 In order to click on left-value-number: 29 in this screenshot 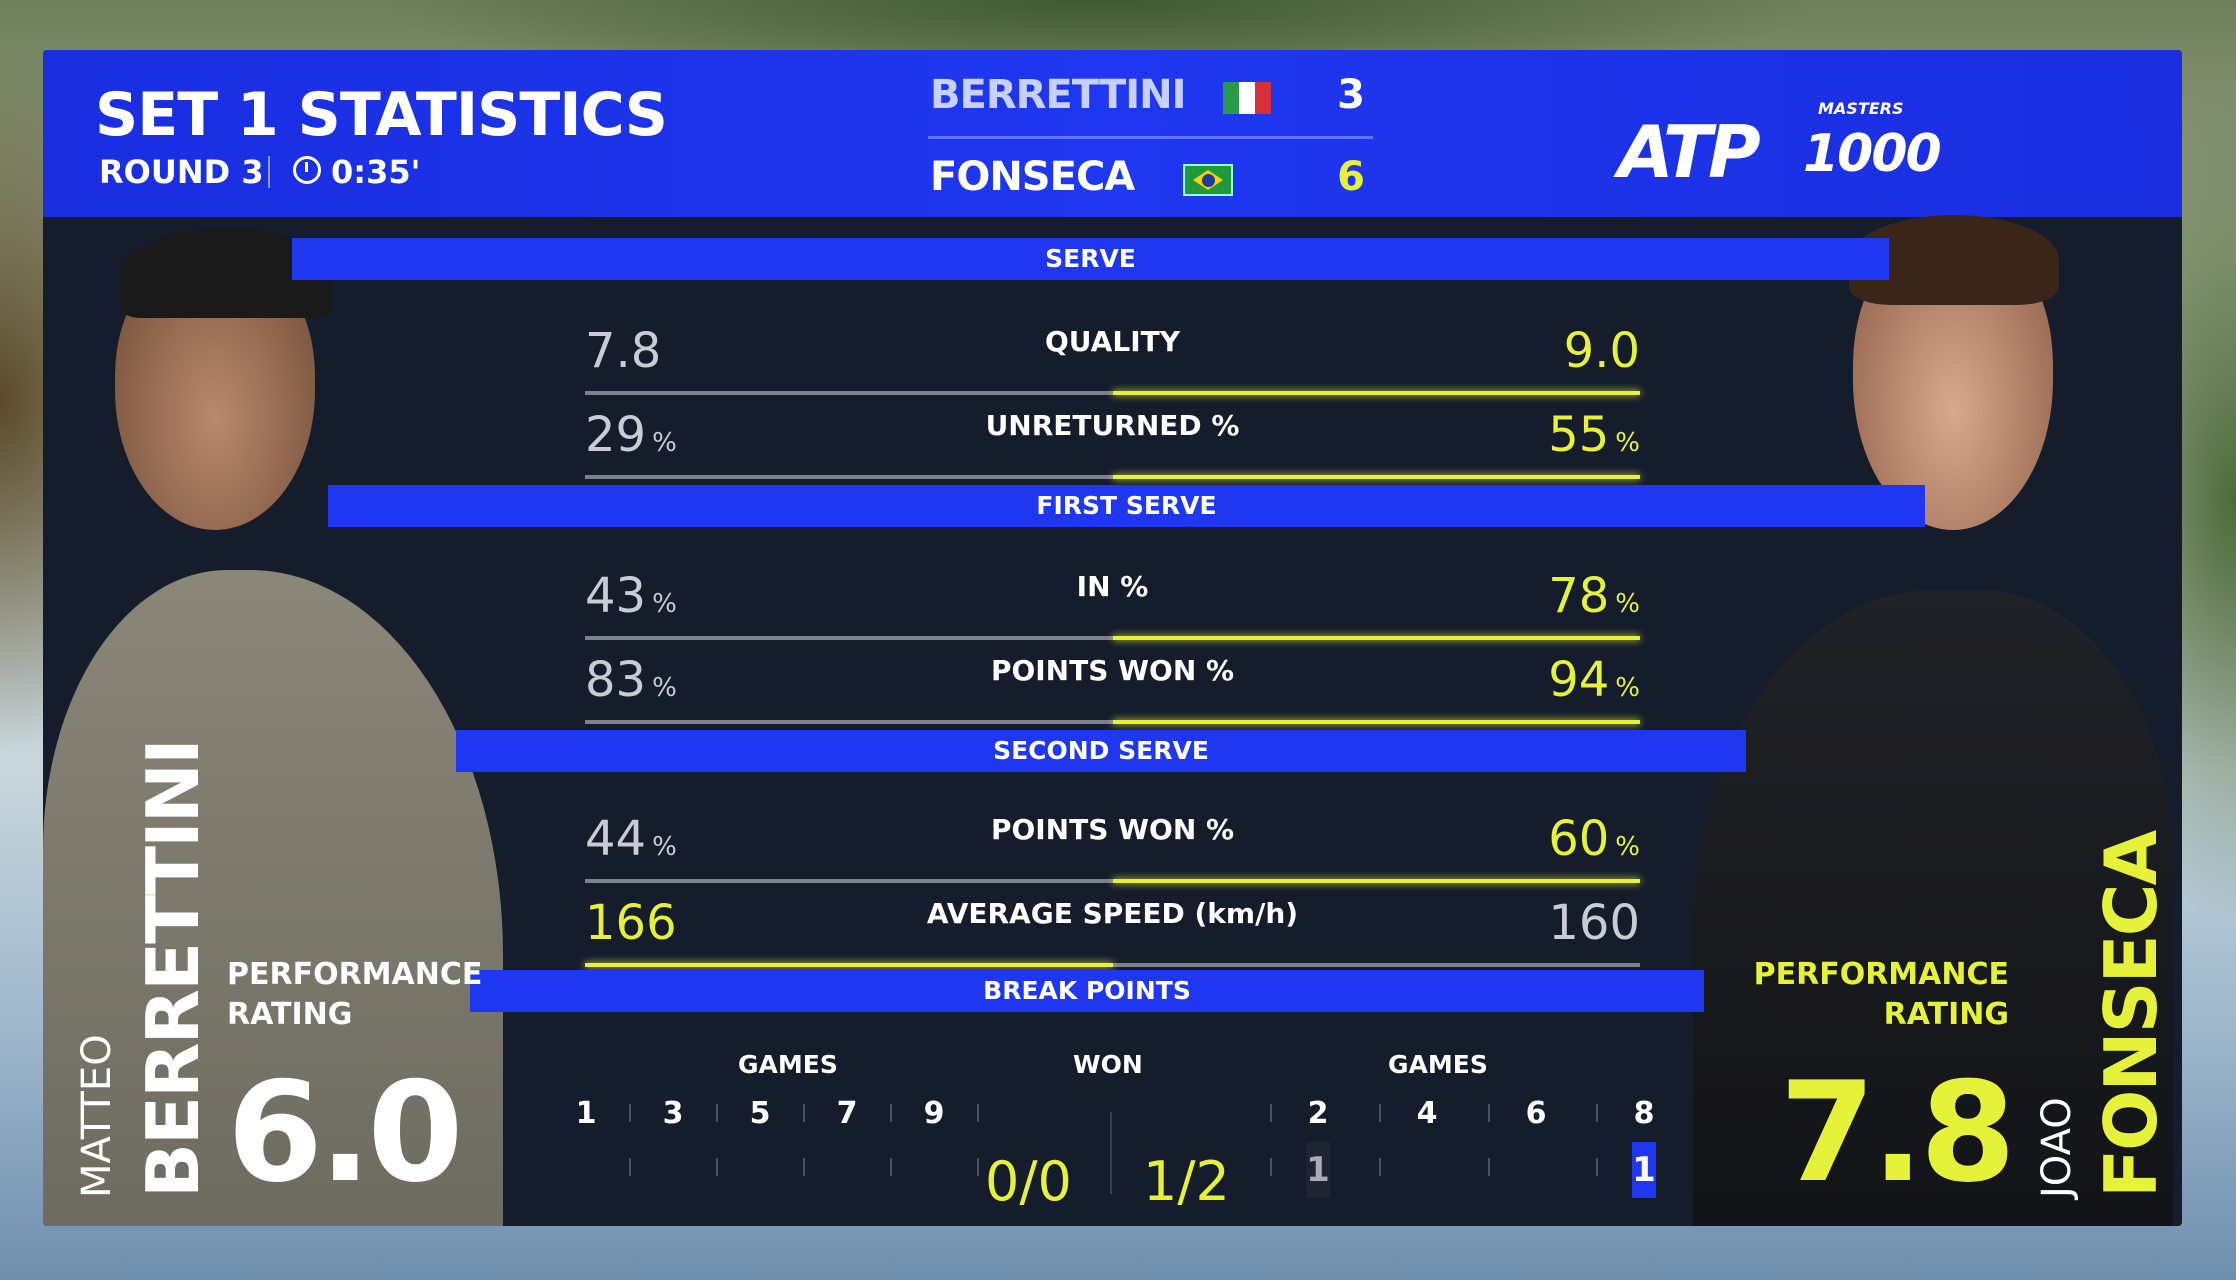, I will do `click(616, 435)`.